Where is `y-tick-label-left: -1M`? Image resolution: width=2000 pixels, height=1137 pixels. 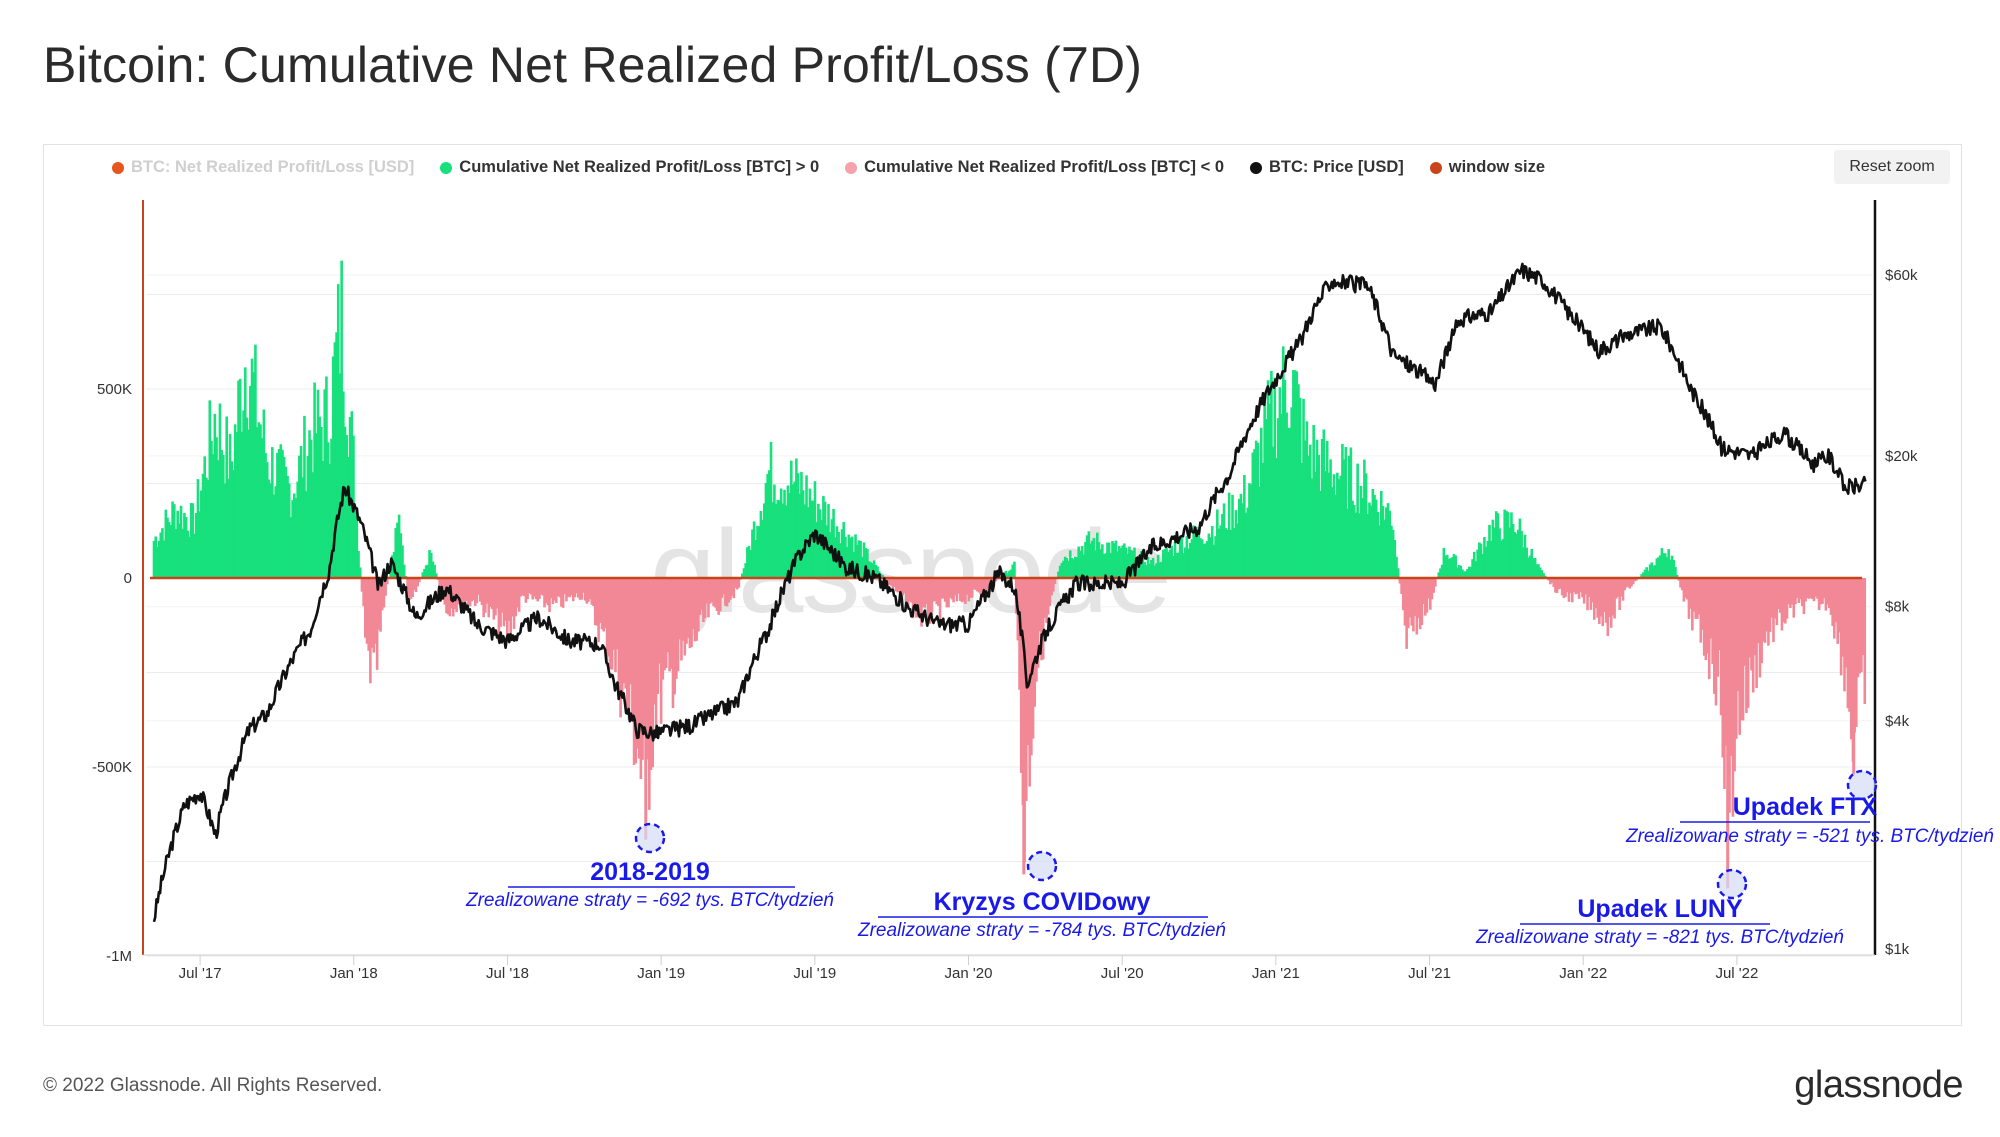
y-tick-label-left: -1M is located at coordinates (119, 956).